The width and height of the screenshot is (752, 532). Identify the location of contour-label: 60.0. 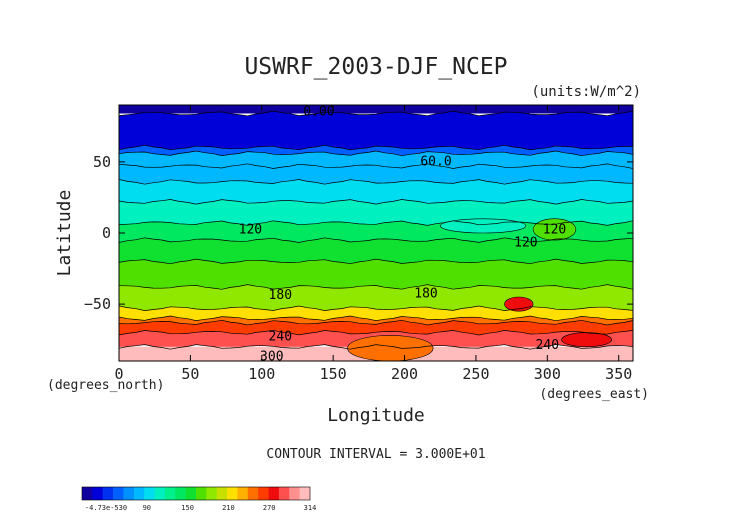
(435, 162).